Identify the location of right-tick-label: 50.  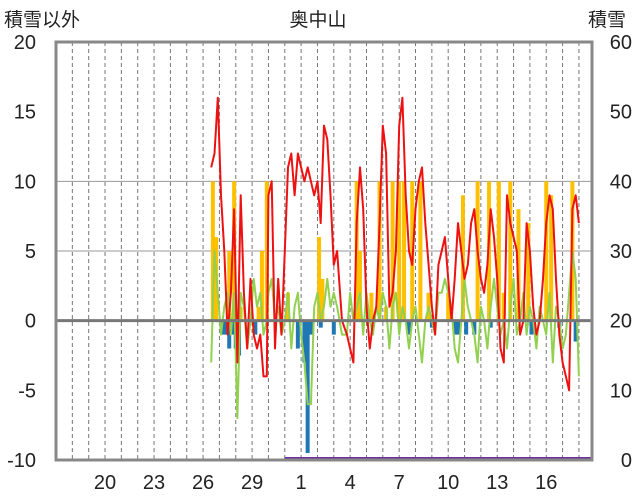
(621, 113).